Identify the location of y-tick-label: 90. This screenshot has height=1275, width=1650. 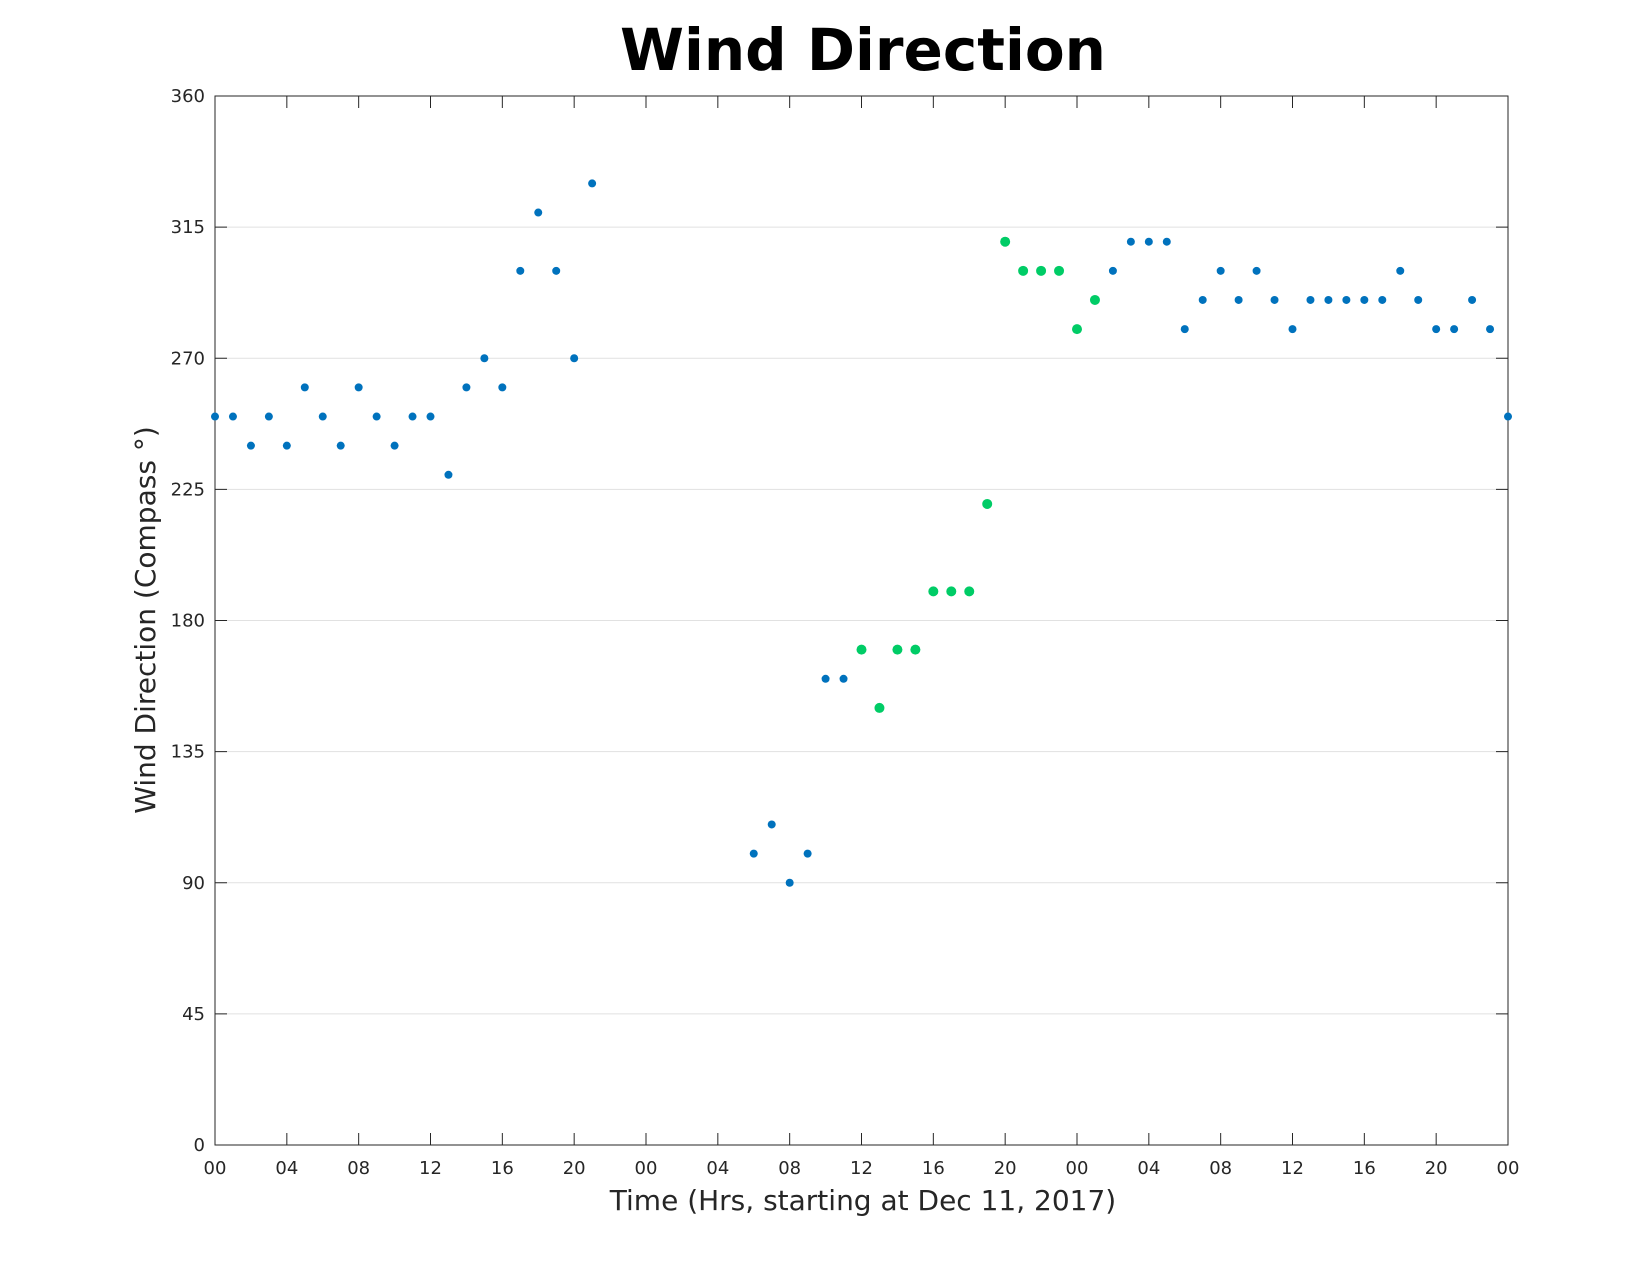
(193, 883).